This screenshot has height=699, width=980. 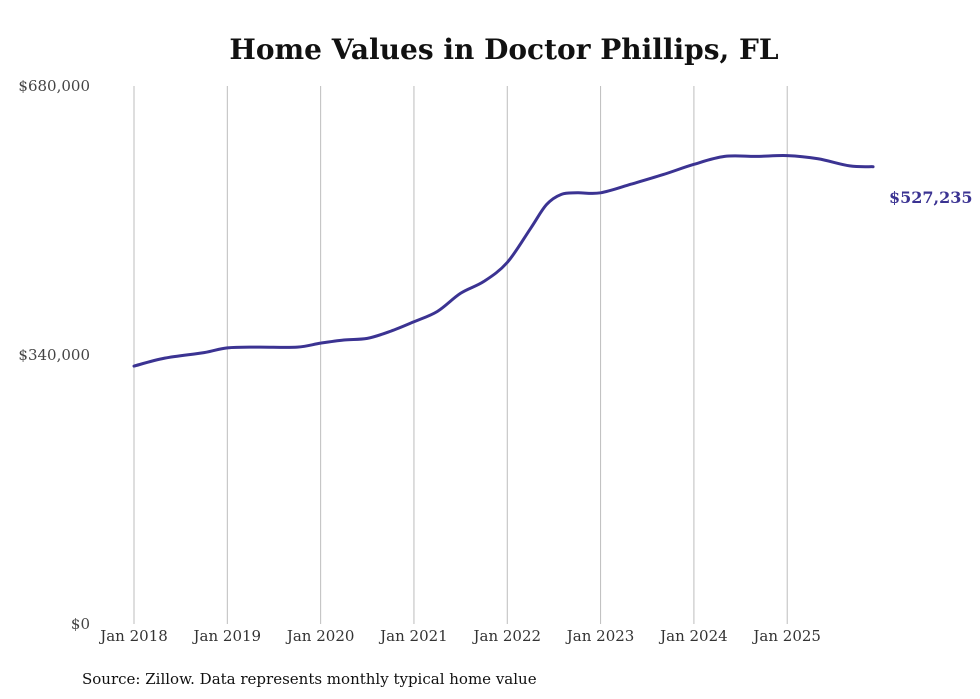 What do you see at coordinates (506, 636) in the screenshot?
I see `x-tick-label: Jan 2022` at bounding box center [506, 636].